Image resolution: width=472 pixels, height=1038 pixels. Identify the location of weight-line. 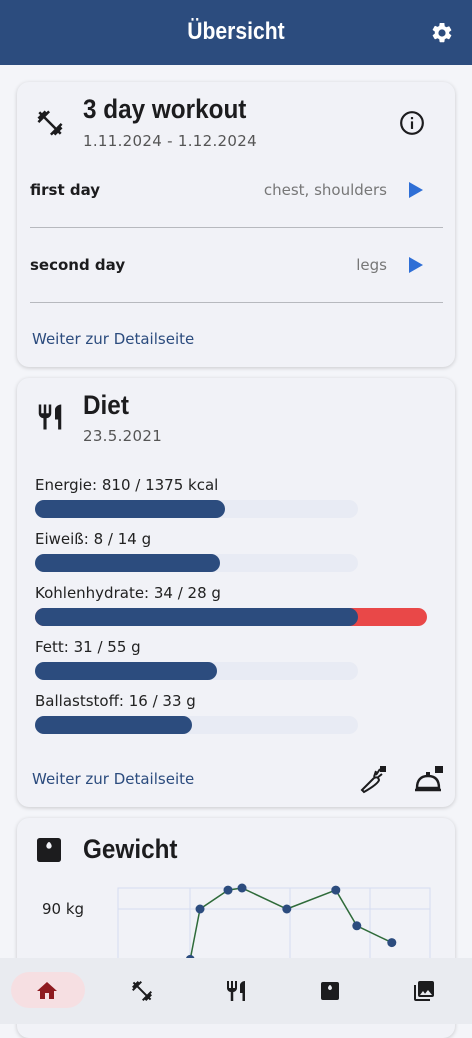
(291, 923).